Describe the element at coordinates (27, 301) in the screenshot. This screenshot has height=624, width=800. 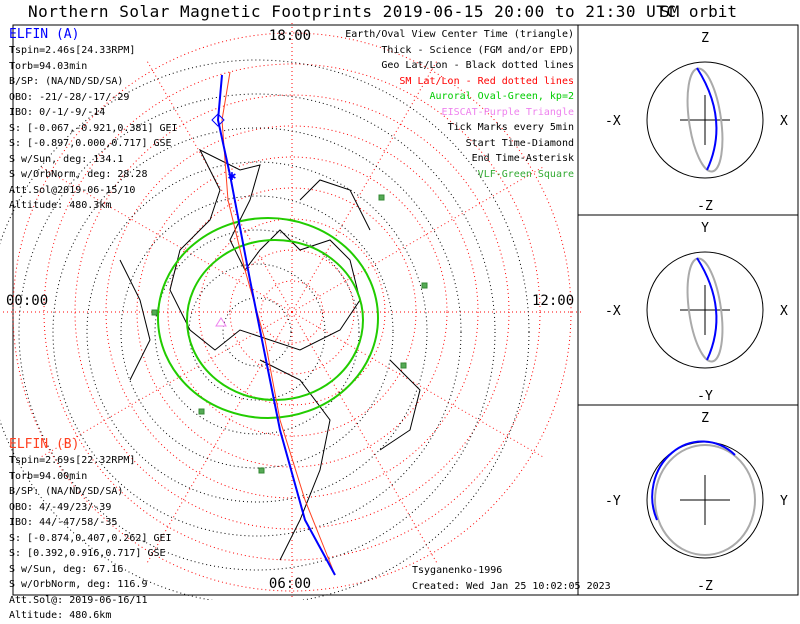
I see `mlt-label-left: 00:00` at that location.